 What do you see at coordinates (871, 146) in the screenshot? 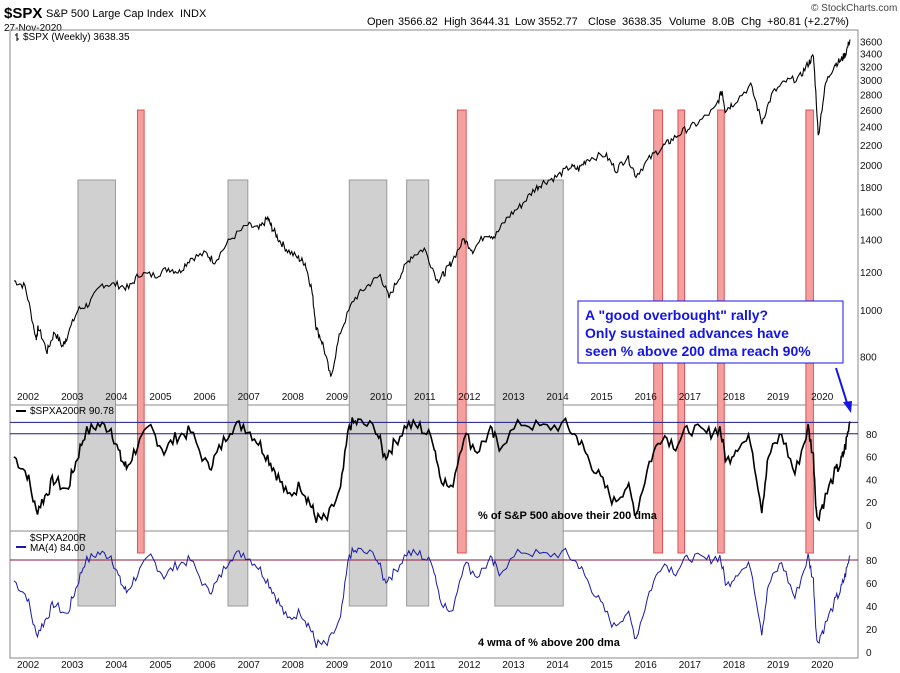
I see `price-y-tick: 2200` at bounding box center [871, 146].